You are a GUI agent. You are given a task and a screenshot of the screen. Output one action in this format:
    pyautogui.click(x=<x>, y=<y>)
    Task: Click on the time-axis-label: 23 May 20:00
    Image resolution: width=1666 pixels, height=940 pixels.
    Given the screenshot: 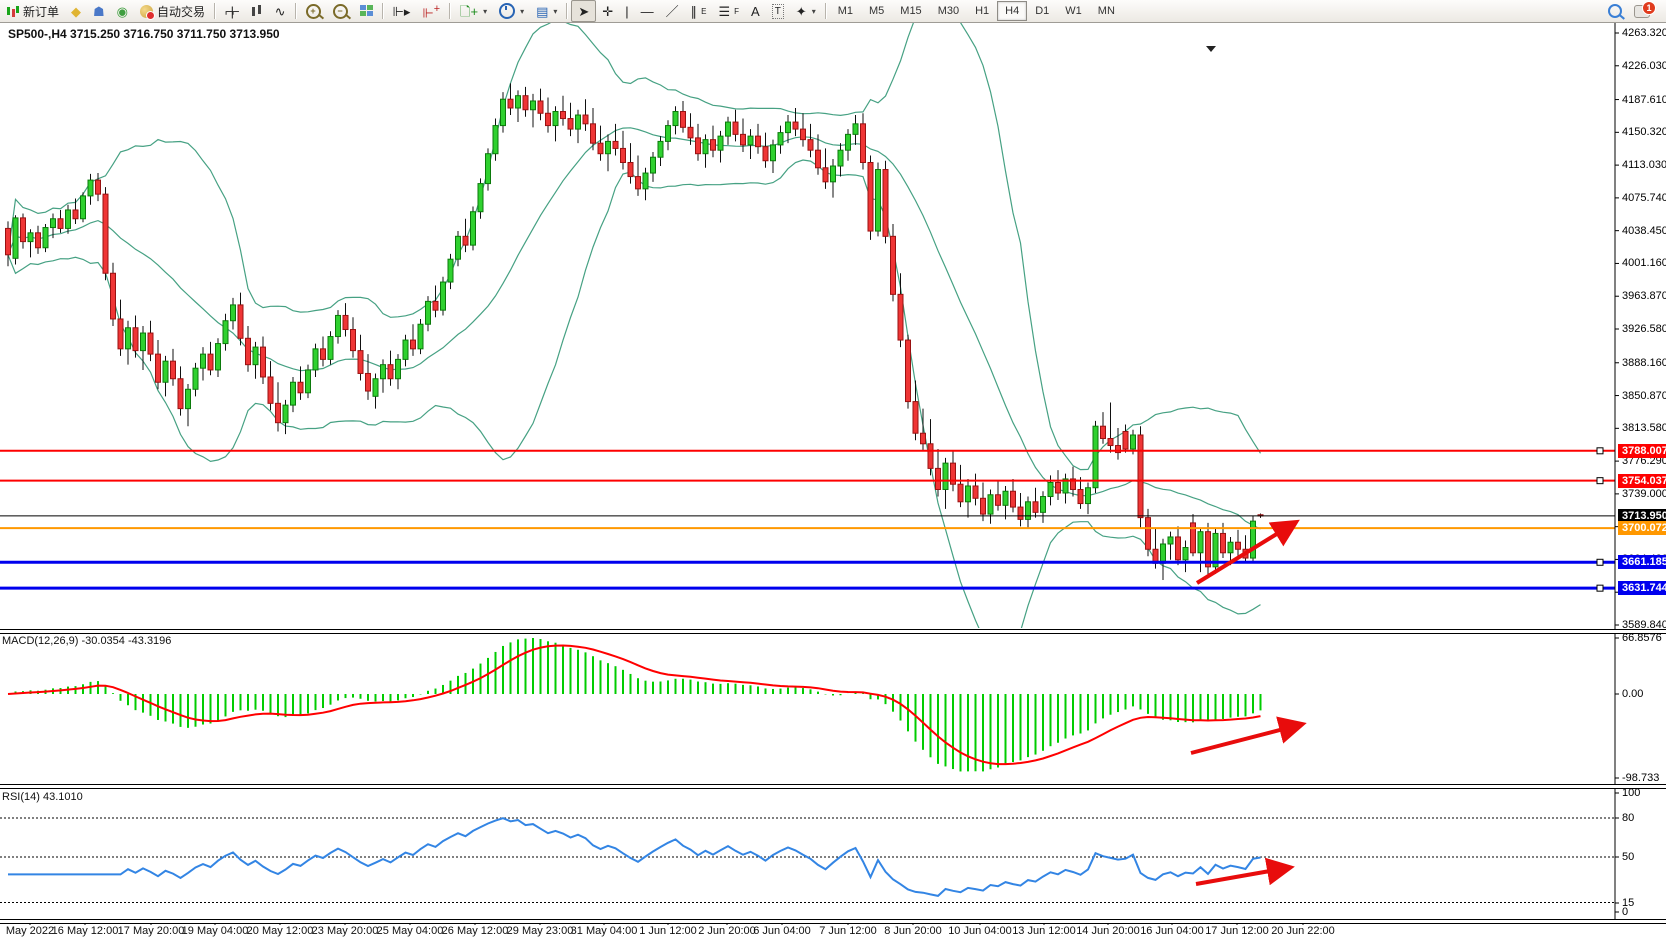 What is the action you would take?
    pyautogui.click(x=345, y=931)
    